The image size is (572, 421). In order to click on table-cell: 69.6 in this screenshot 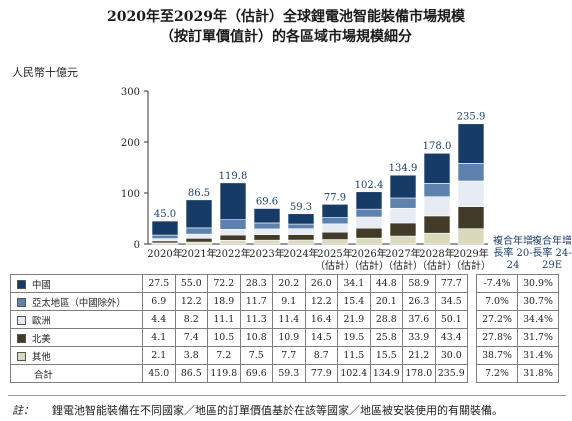, I will do `click(256, 373)`.